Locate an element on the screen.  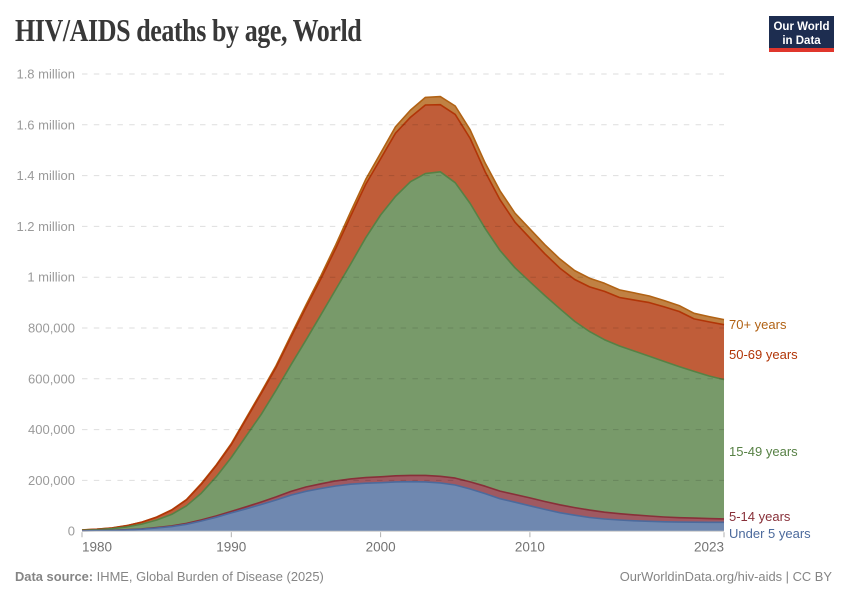
svg-text: 2010 is located at coordinates (530, 547).